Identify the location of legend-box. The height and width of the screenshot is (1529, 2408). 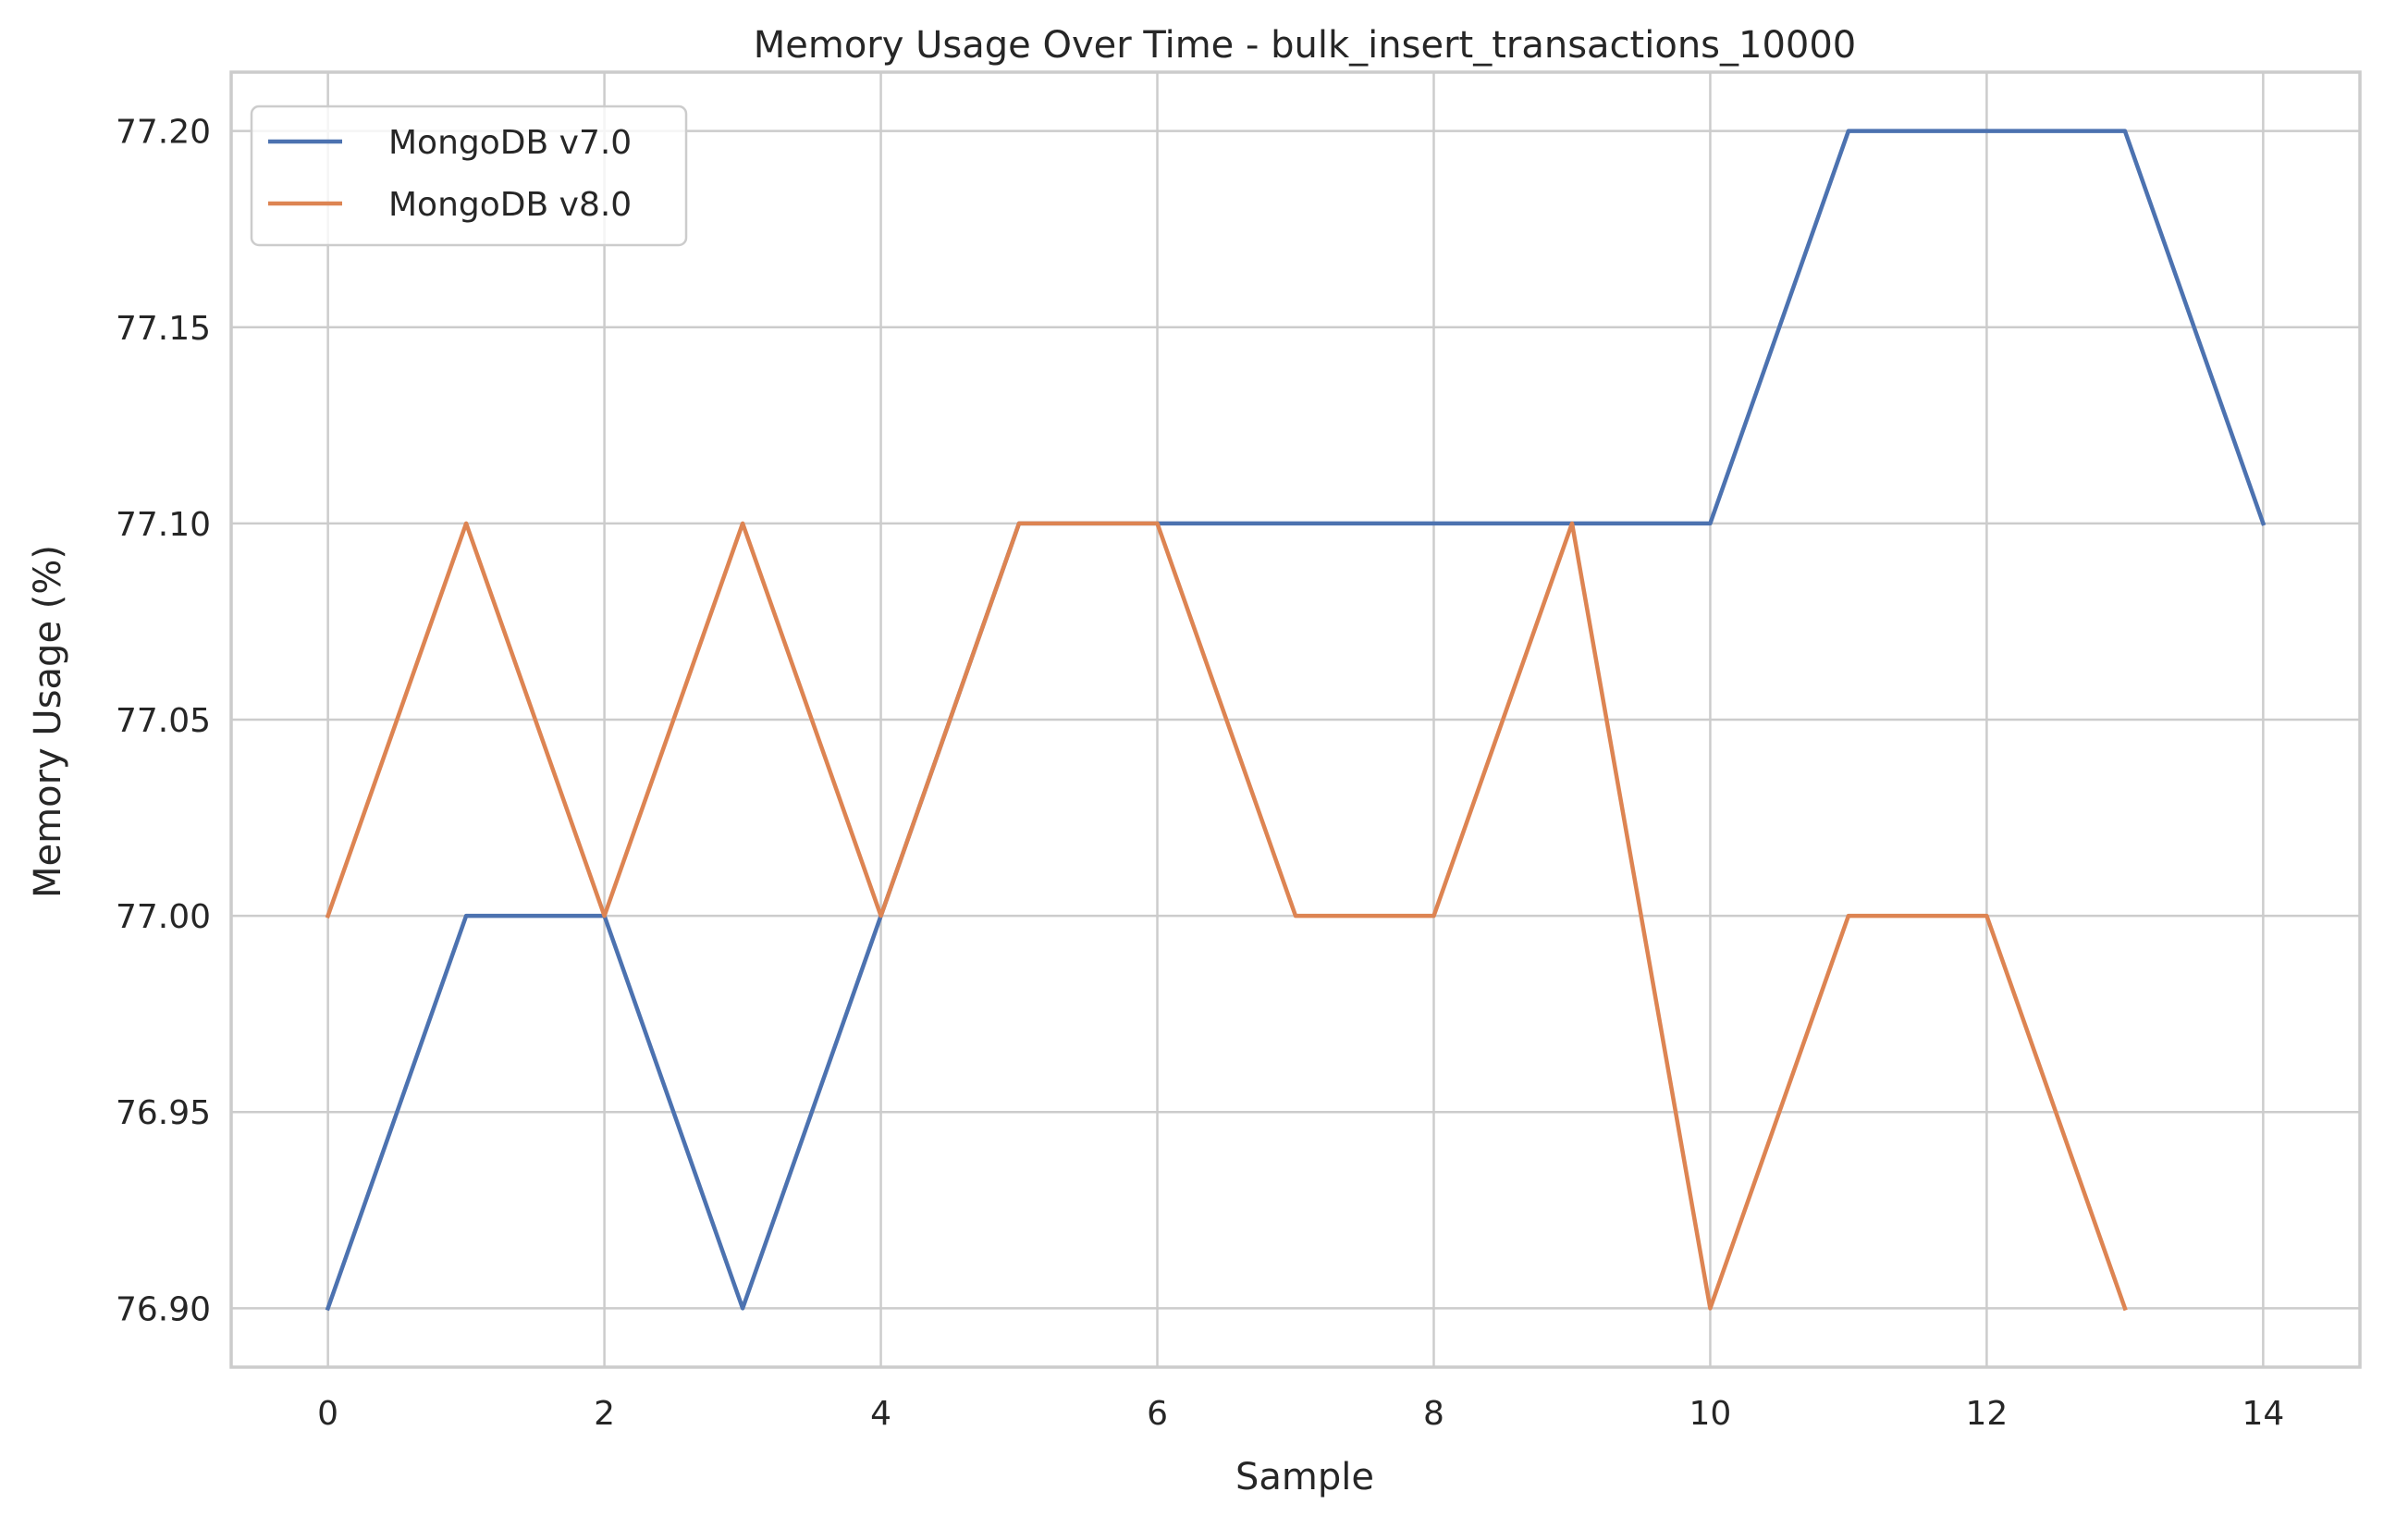
(469, 176).